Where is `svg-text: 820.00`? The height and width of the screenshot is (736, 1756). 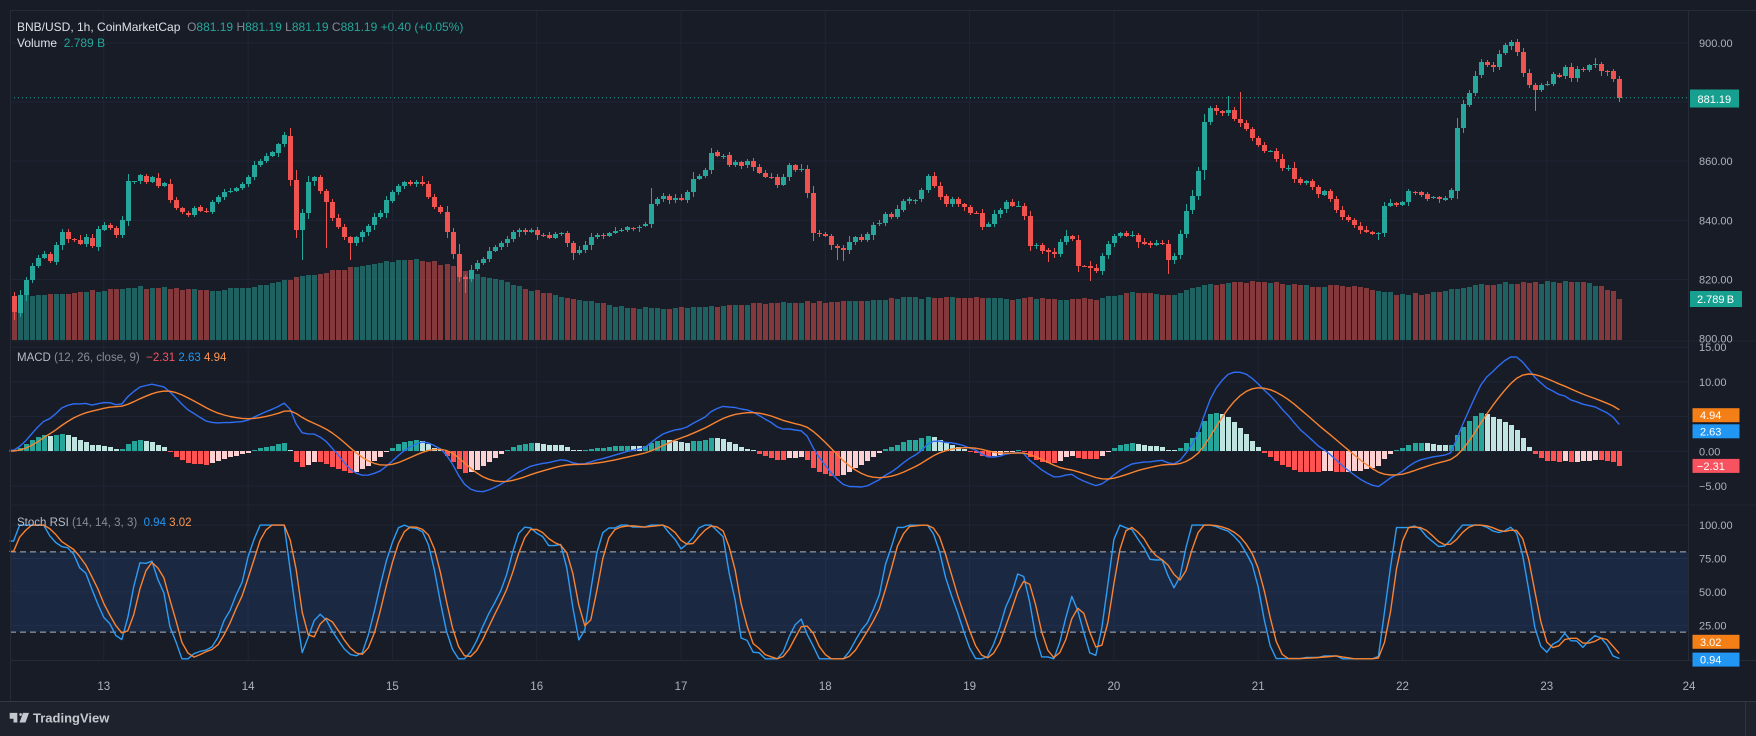
svg-text: 820.00 is located at coordinates (1716, 280).